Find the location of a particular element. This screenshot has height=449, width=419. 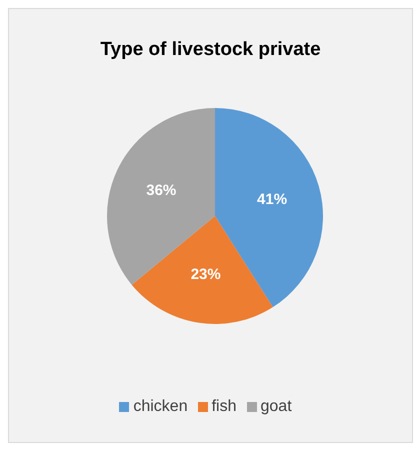

data-label: 36% is located at coordinates (161, 191).